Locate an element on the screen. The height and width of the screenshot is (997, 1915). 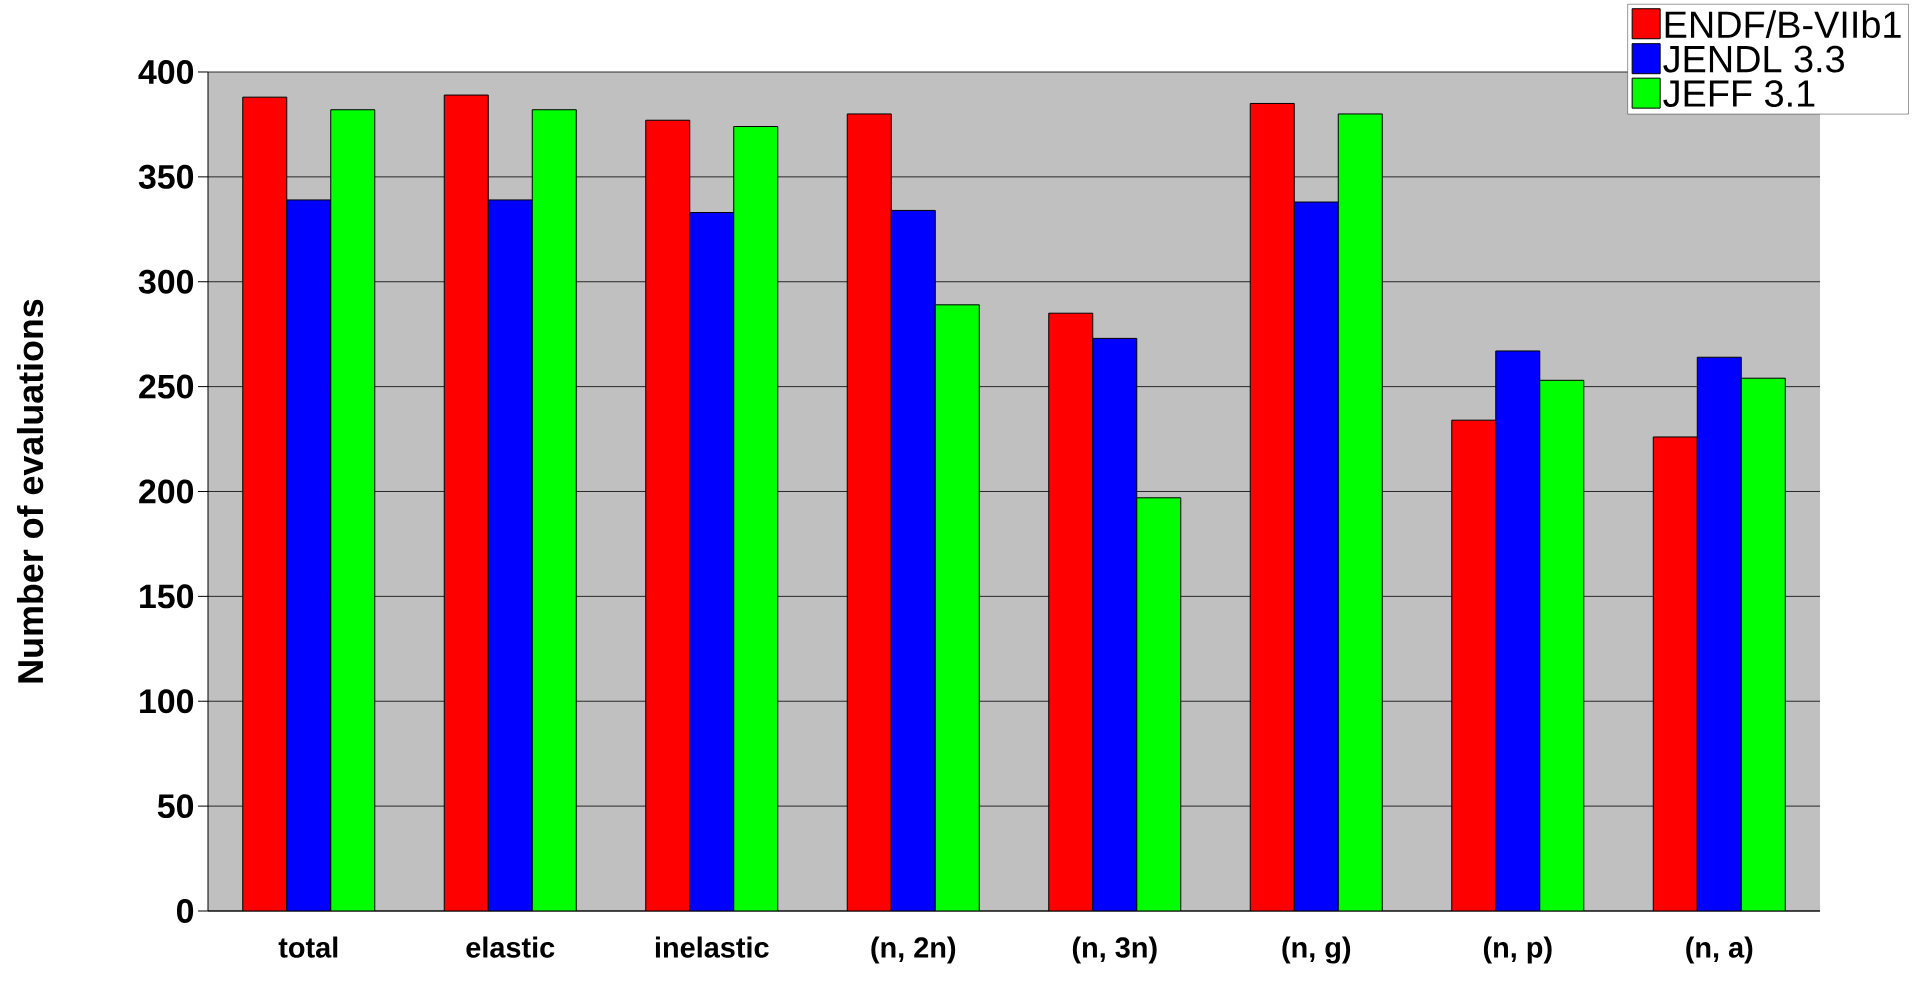
legend-label: ENDF/B-VIIb1 is located at coordinates (1783, 24).